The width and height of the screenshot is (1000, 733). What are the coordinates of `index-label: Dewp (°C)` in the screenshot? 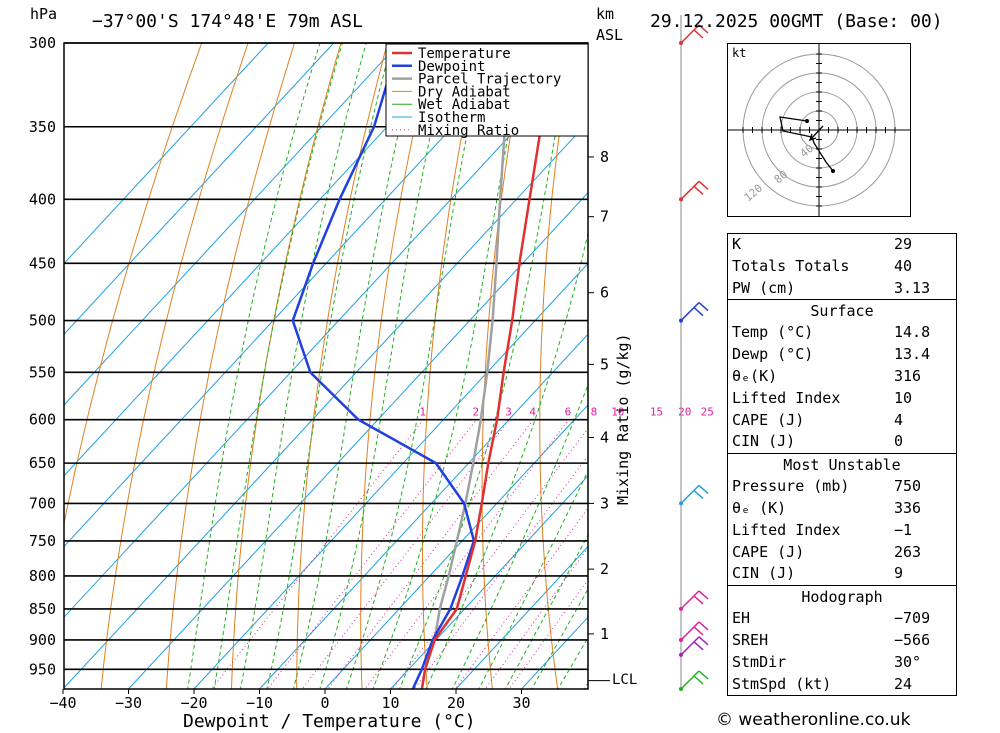 It's located at (773, 354).